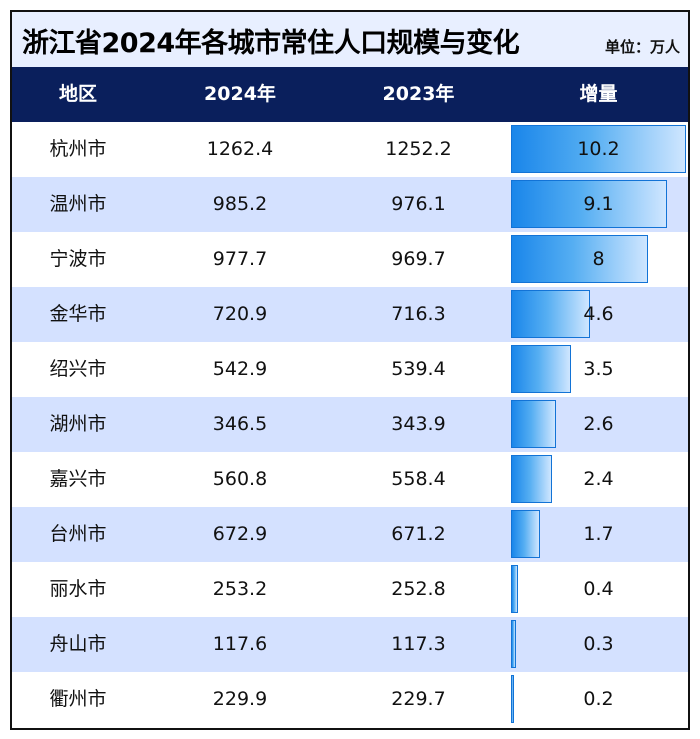 Image resolution: width=700 pixels, height=739 pixels. Describe the element at coordinates (418, 479) in the screenshot. I see `value-2023-cell: 558.4` at that location.